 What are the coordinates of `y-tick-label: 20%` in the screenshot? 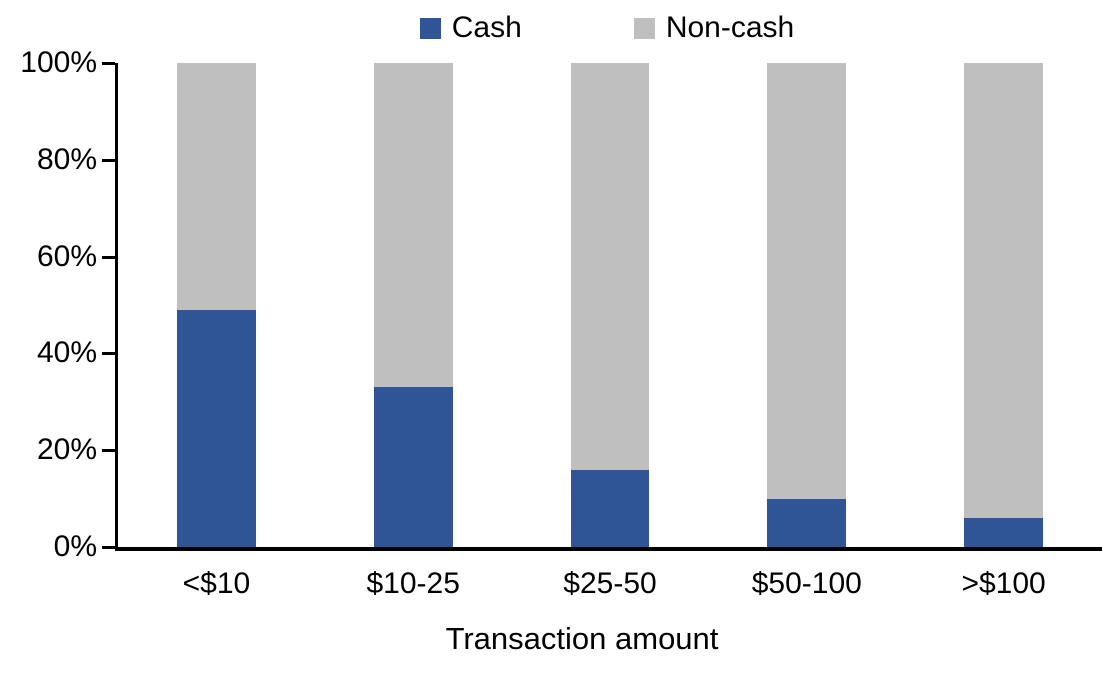 It's located at (66, 450).